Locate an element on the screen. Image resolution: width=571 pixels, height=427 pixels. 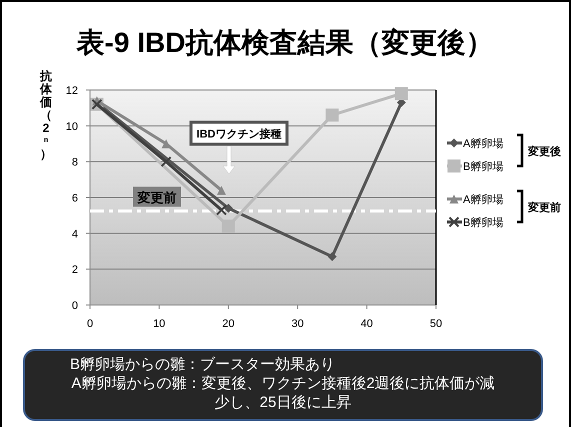
text: 変更後 is located at coordinates (544, 152).